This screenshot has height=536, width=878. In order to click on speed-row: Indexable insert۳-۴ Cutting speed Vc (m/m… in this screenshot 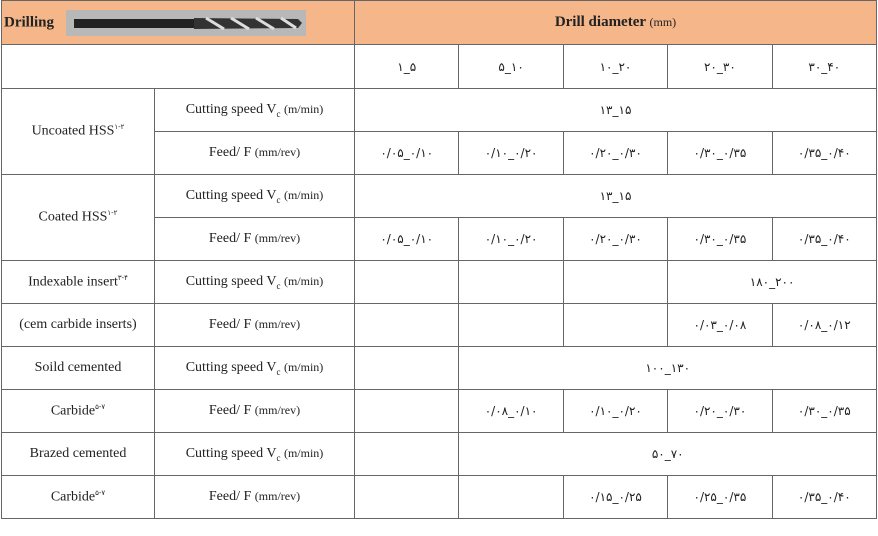, I will do `click(439, 282)`.